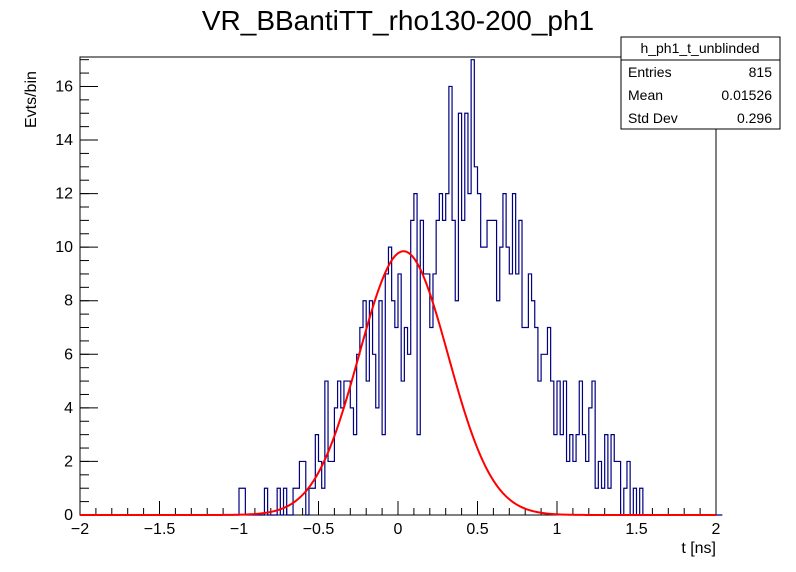  Describe the element at coordinates (650, 72) in the screenshot. I see `stats-entries-label: Entries` at that location.